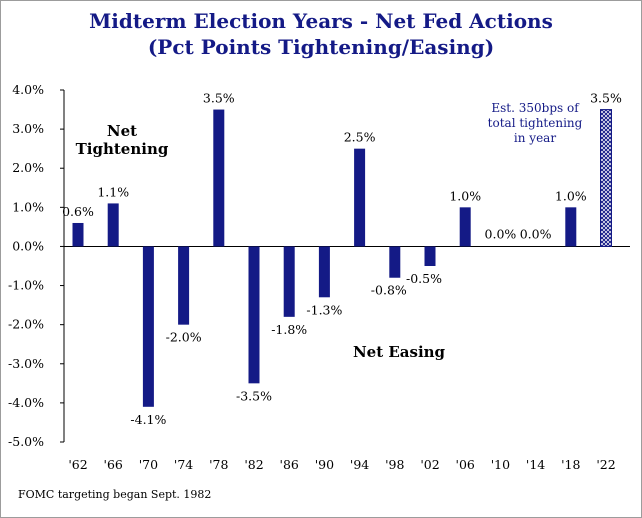  What do you see at coordinates (113, 464) in the screenshot?
I see `x-tick-label: '66` at bounding box center [113, 464].